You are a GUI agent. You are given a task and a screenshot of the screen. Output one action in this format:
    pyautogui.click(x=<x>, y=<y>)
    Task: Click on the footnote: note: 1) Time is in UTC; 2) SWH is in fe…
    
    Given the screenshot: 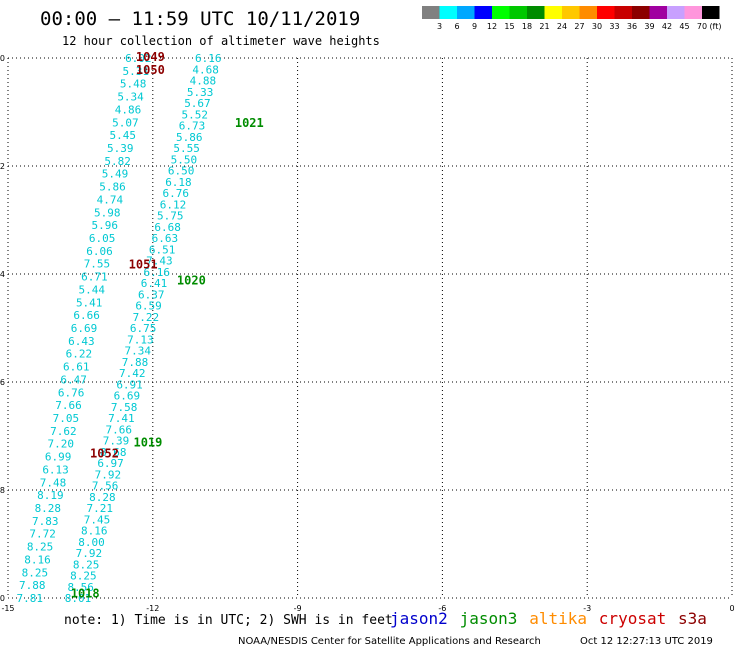 What is the action you would take?
    pyautogui.click(x=228, y=620)
    